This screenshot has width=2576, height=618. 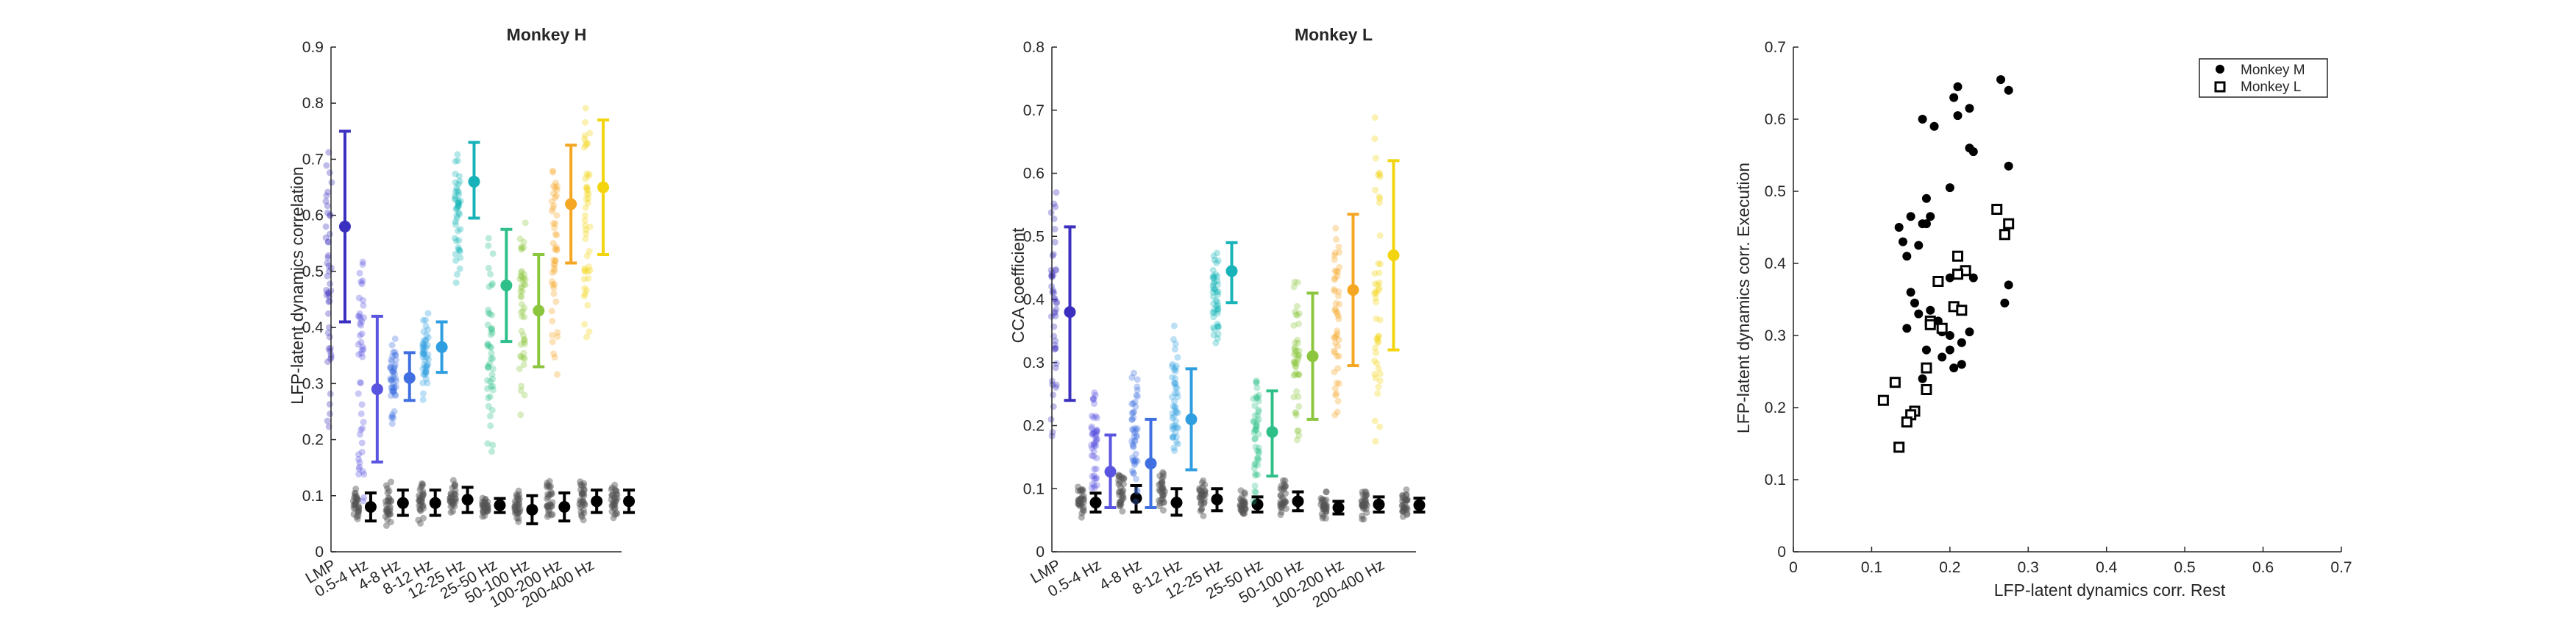 What do you see at coordinates (1793, 568) in the screenshot?
I see `x-tick-label: 0` at bounding box center [1793, 568].